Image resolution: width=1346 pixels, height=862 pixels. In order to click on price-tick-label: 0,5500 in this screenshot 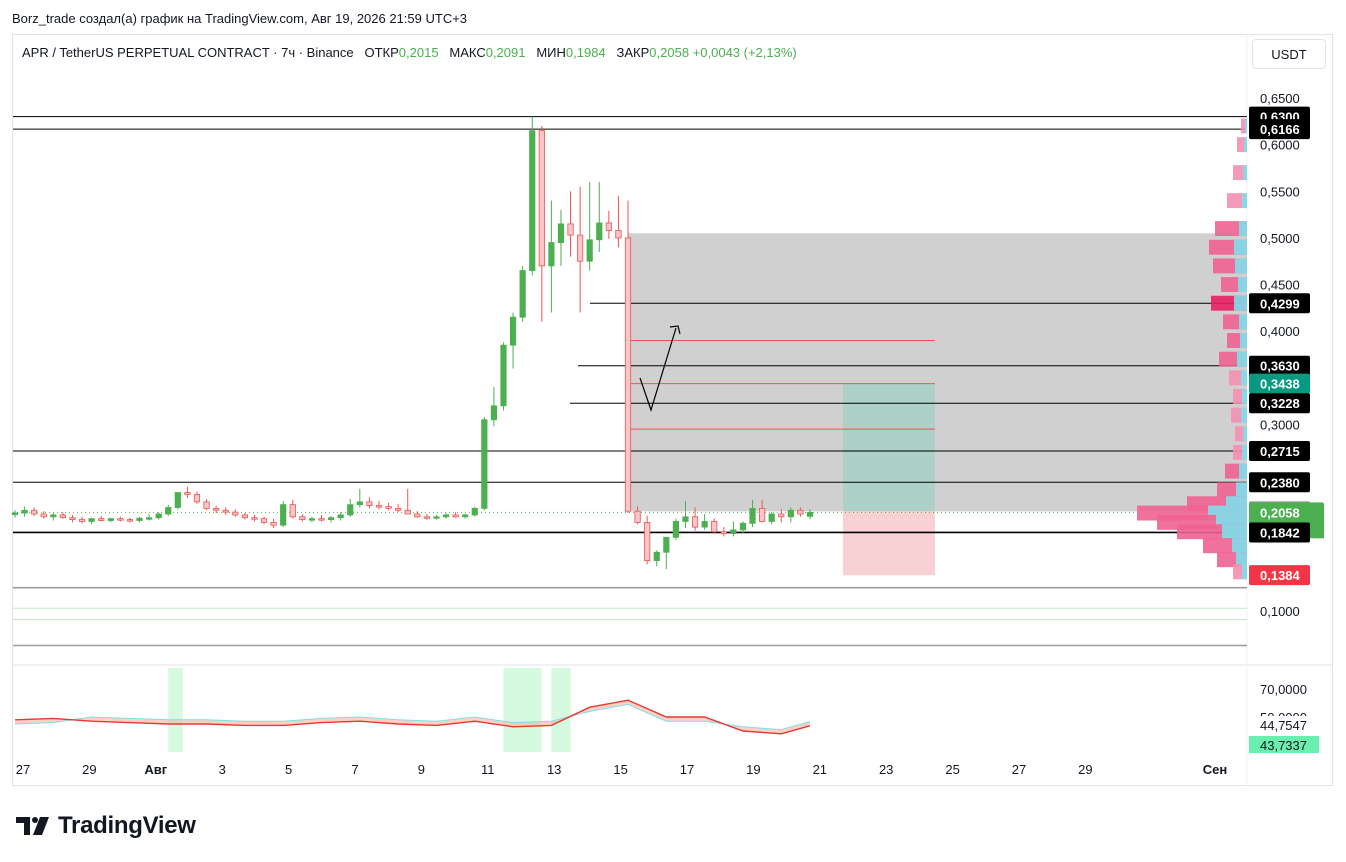, I will do `click(1280, 191)`.